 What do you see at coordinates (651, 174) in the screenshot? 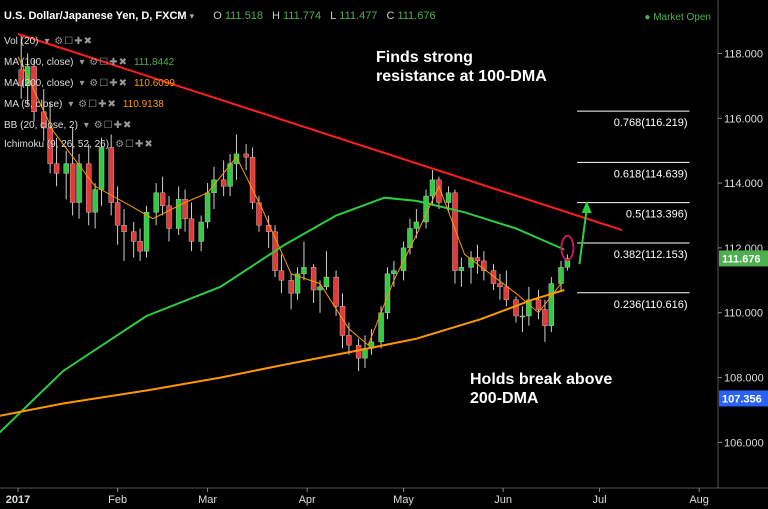
I see `fib-level-label: 0.618(114.639)` at bounding box center [651, 174].